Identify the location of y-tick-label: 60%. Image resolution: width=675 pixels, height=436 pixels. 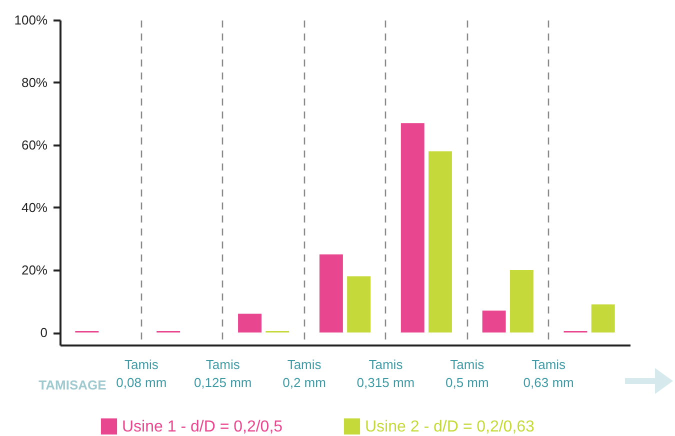
(34, 145).